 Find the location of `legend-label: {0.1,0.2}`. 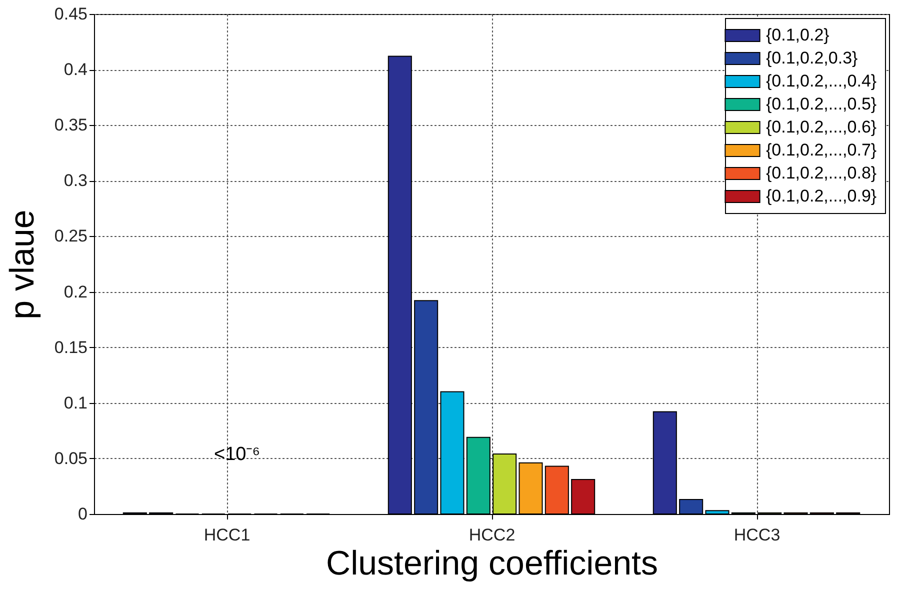

legend-label: {0.1,0.2} is located at coordinates (798, 35).